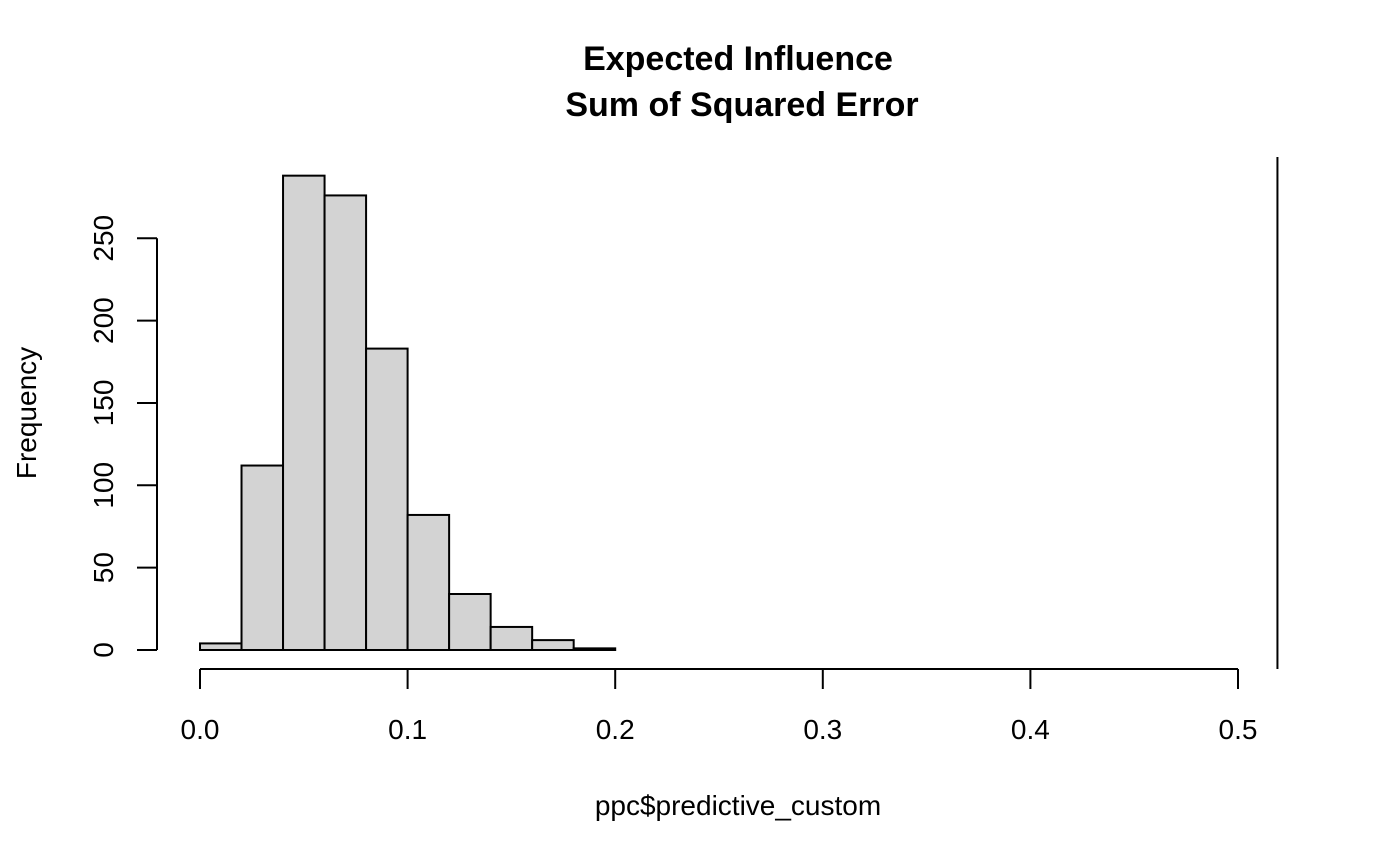 The image size is (1400, 865). Describe the element at coordinates (200, 729) in the screenshot. I see `x-tick-label: 0.0` at that location.